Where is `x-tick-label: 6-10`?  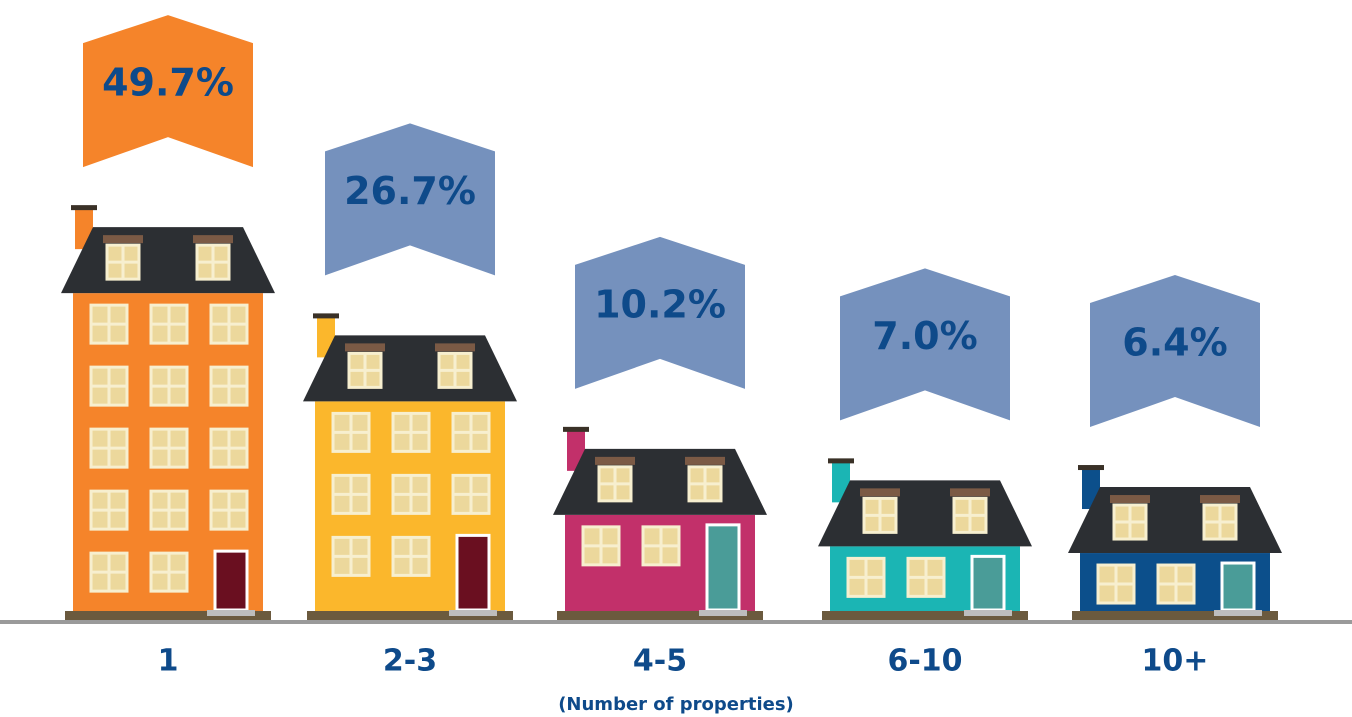
x-tick-label: 6-10 is located at coordinates (924, 661).